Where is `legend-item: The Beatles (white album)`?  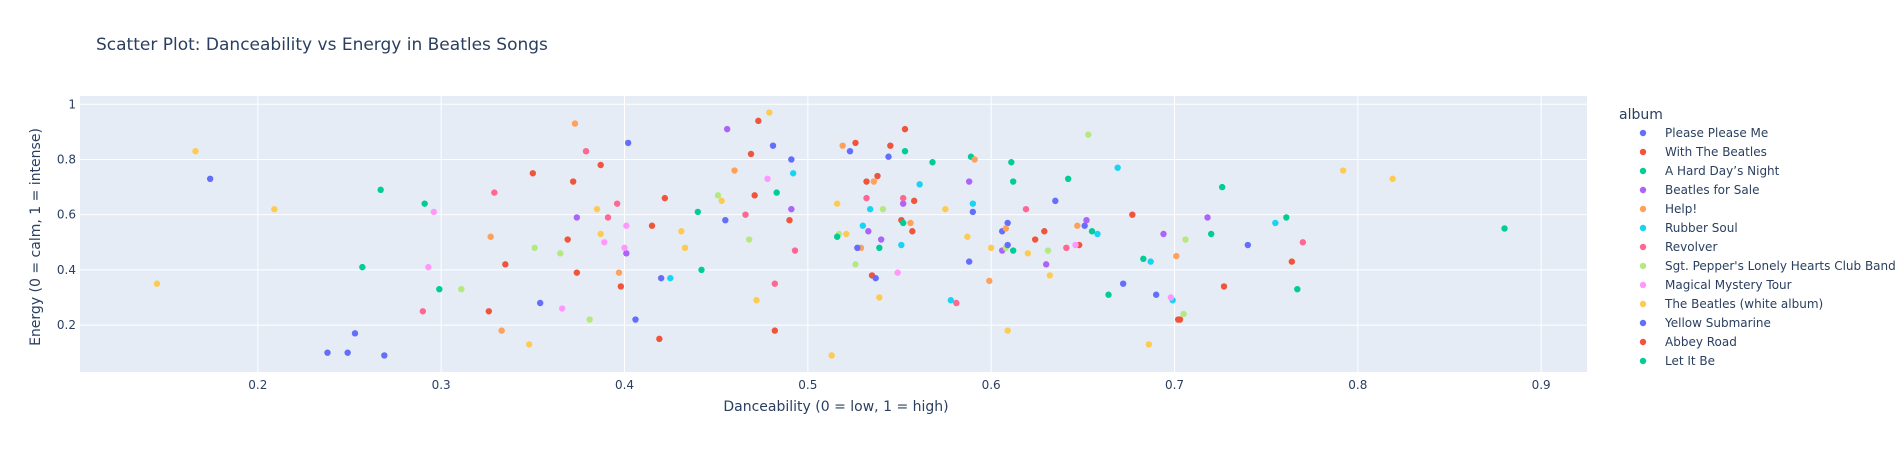
legend-item: The Beatles (white album) is located at coordinates (1731, 304).